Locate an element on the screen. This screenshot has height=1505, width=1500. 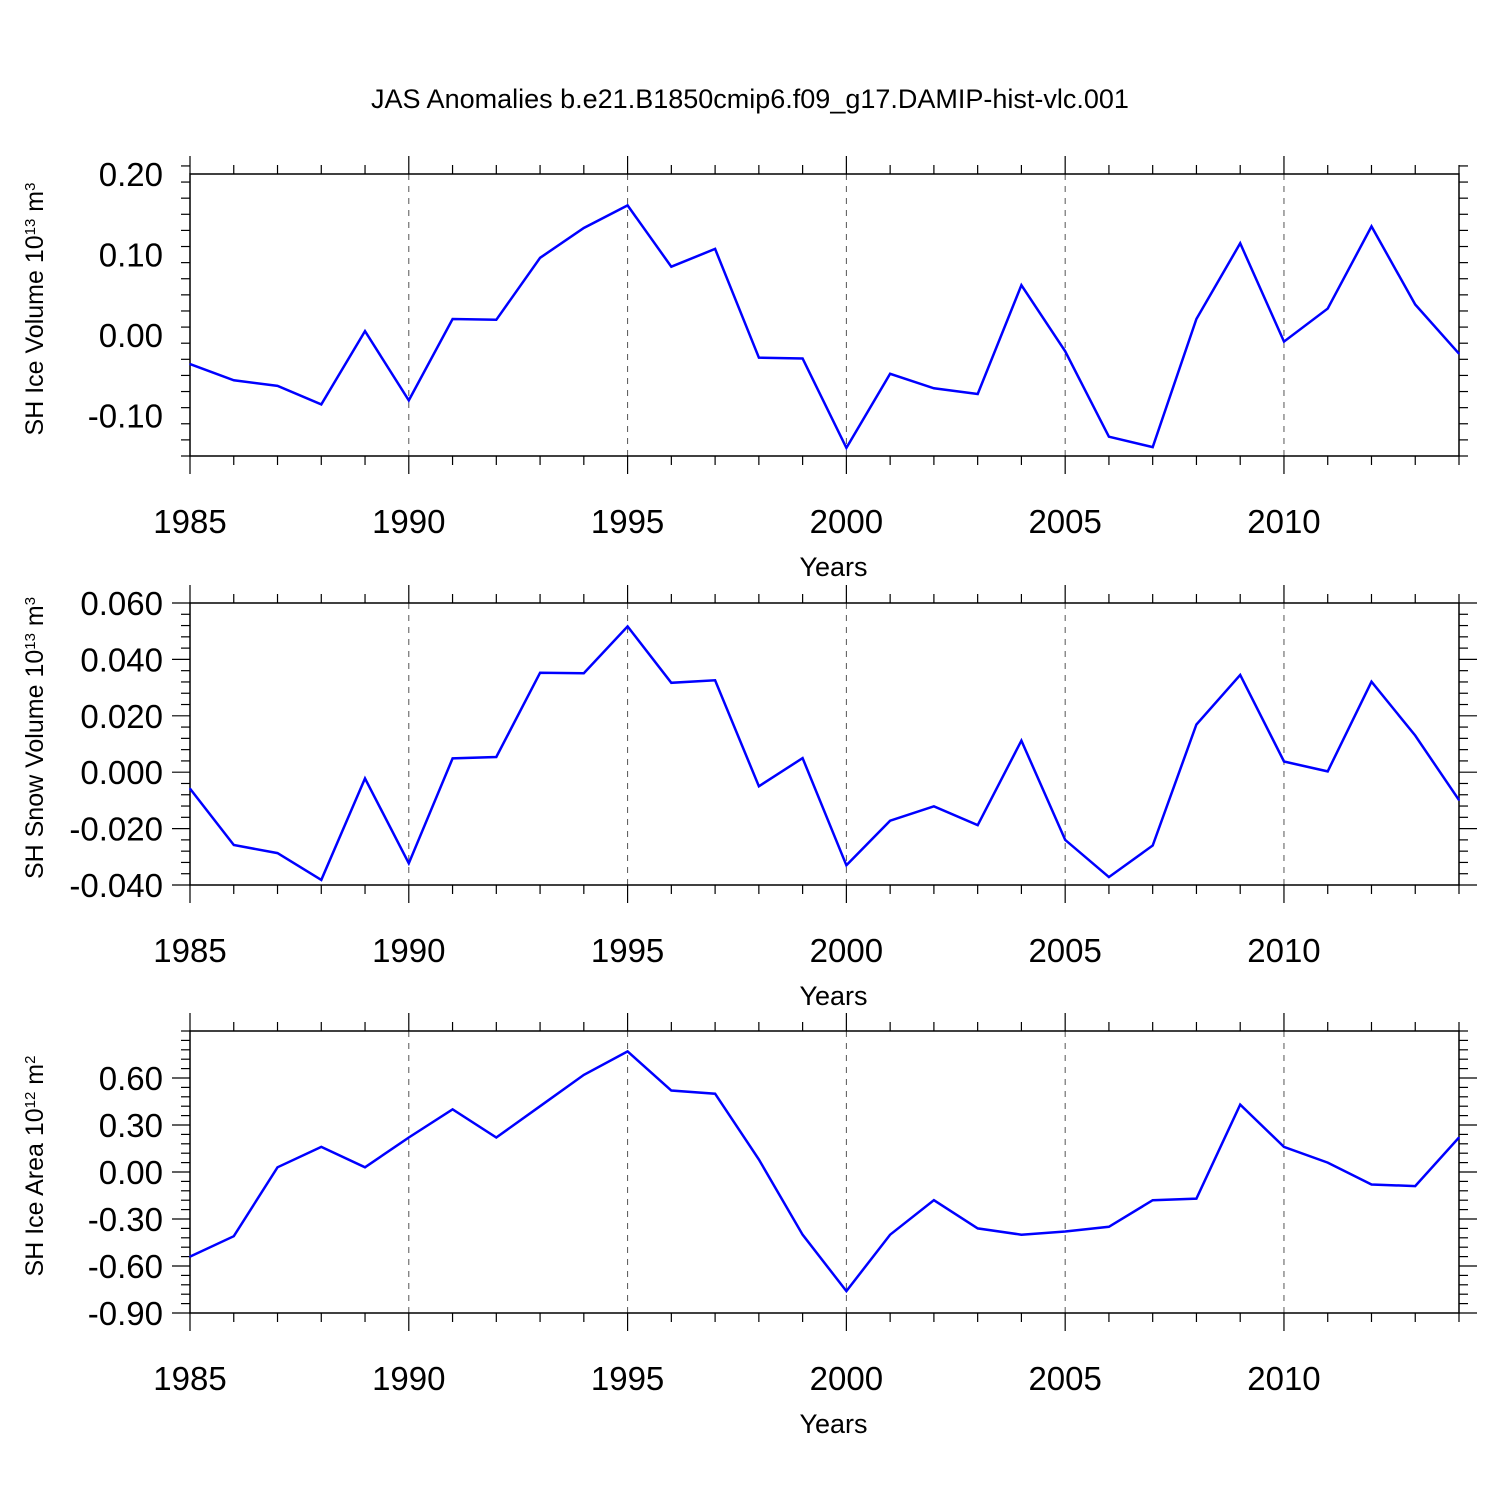
y-tick-label: 0.20 is located at coordinates (131, 174).